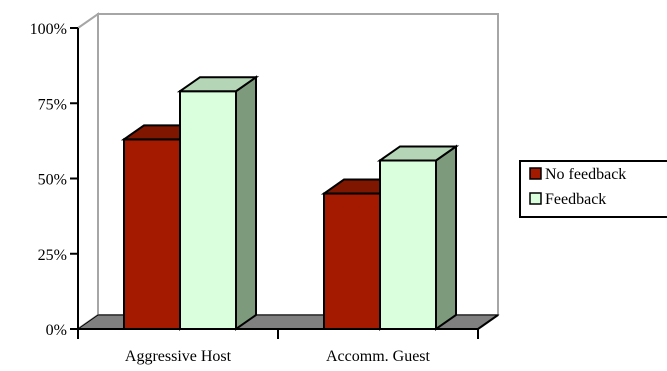 This screenshot has height=371, width=667. I want to click on y-tick-label: 75%, so click(52, 104).